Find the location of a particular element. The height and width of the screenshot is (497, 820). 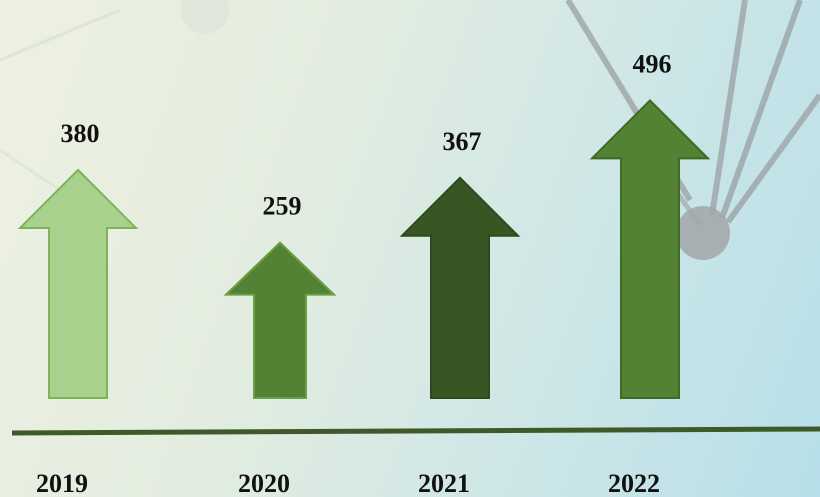

arrow-bar-2020 is located at coordinates (280, 320).